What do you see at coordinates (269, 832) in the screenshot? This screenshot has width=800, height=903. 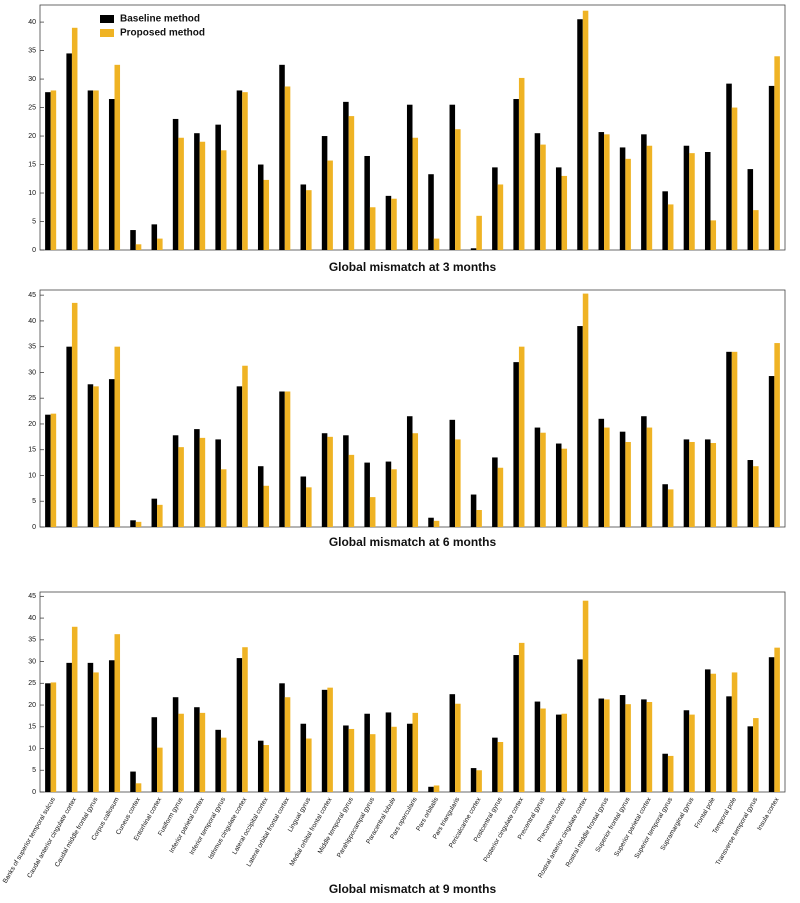 I see `x-tick-label: Lateral orbital frontal cortex` at bounding box center [269, 832].